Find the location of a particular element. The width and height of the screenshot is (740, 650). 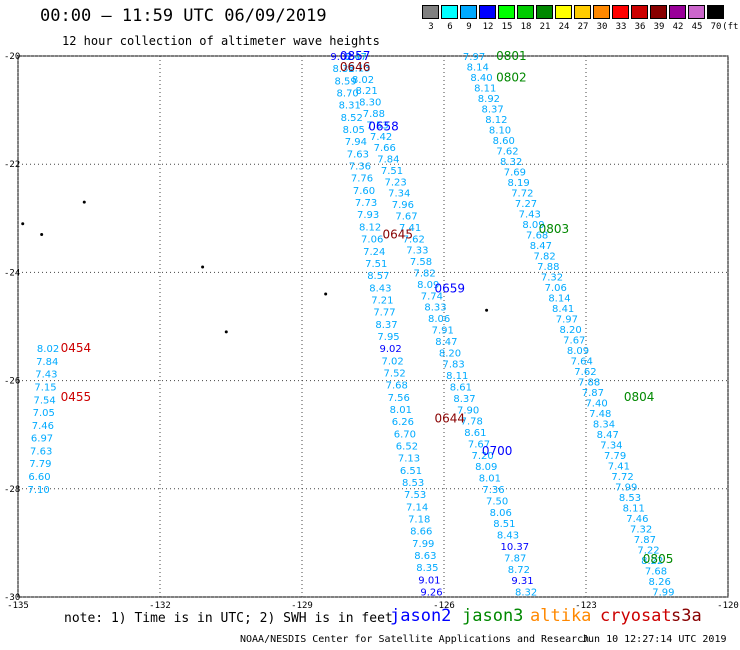

generated-timestamp: Jun 10 12:27:14 UTC 2019 is located at coordinates (654, 639).